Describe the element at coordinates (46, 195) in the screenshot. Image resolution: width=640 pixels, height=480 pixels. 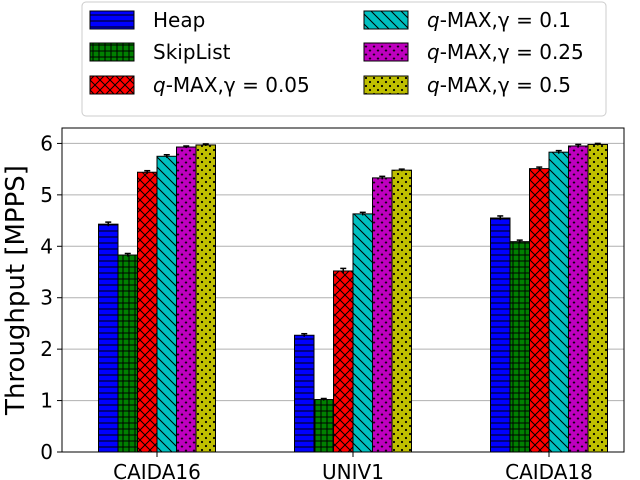
I see `y-tick-label: 5` at that location.